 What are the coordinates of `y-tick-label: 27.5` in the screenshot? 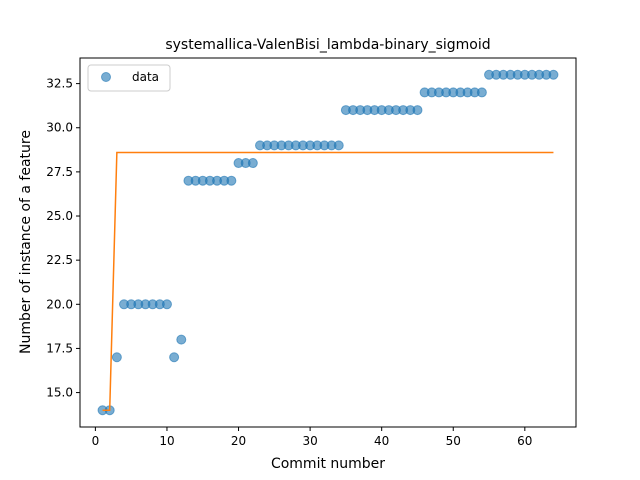 It's located at (59, 172).